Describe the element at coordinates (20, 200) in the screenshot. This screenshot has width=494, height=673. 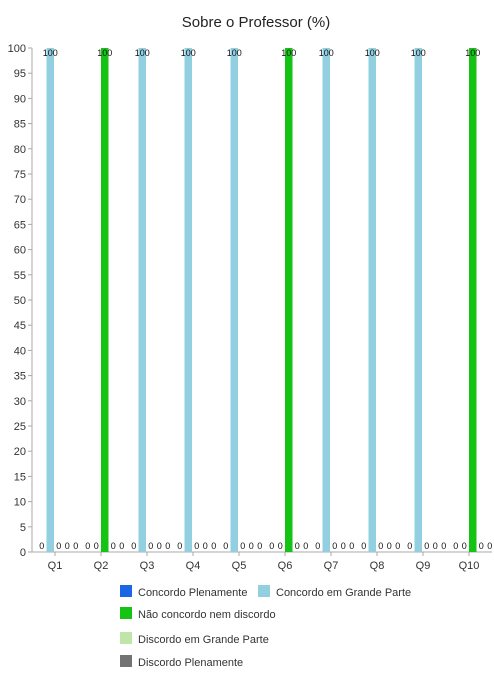
I see `y-tick-label: 70` at that location.